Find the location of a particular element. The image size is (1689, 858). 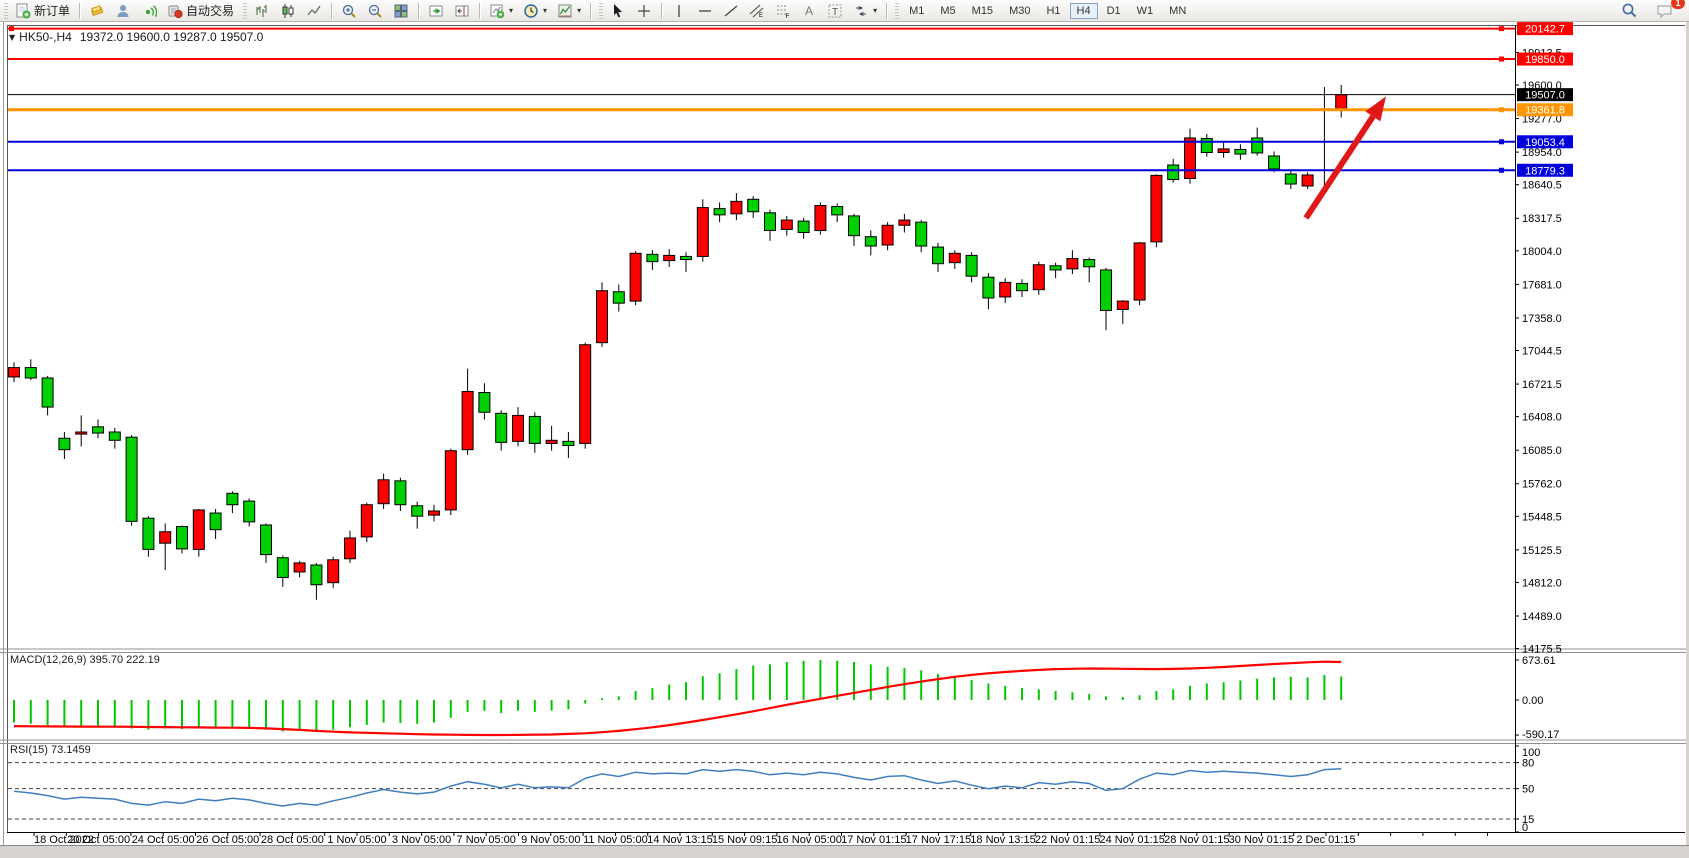

svg-text: T is located at coordinates (835, 12).